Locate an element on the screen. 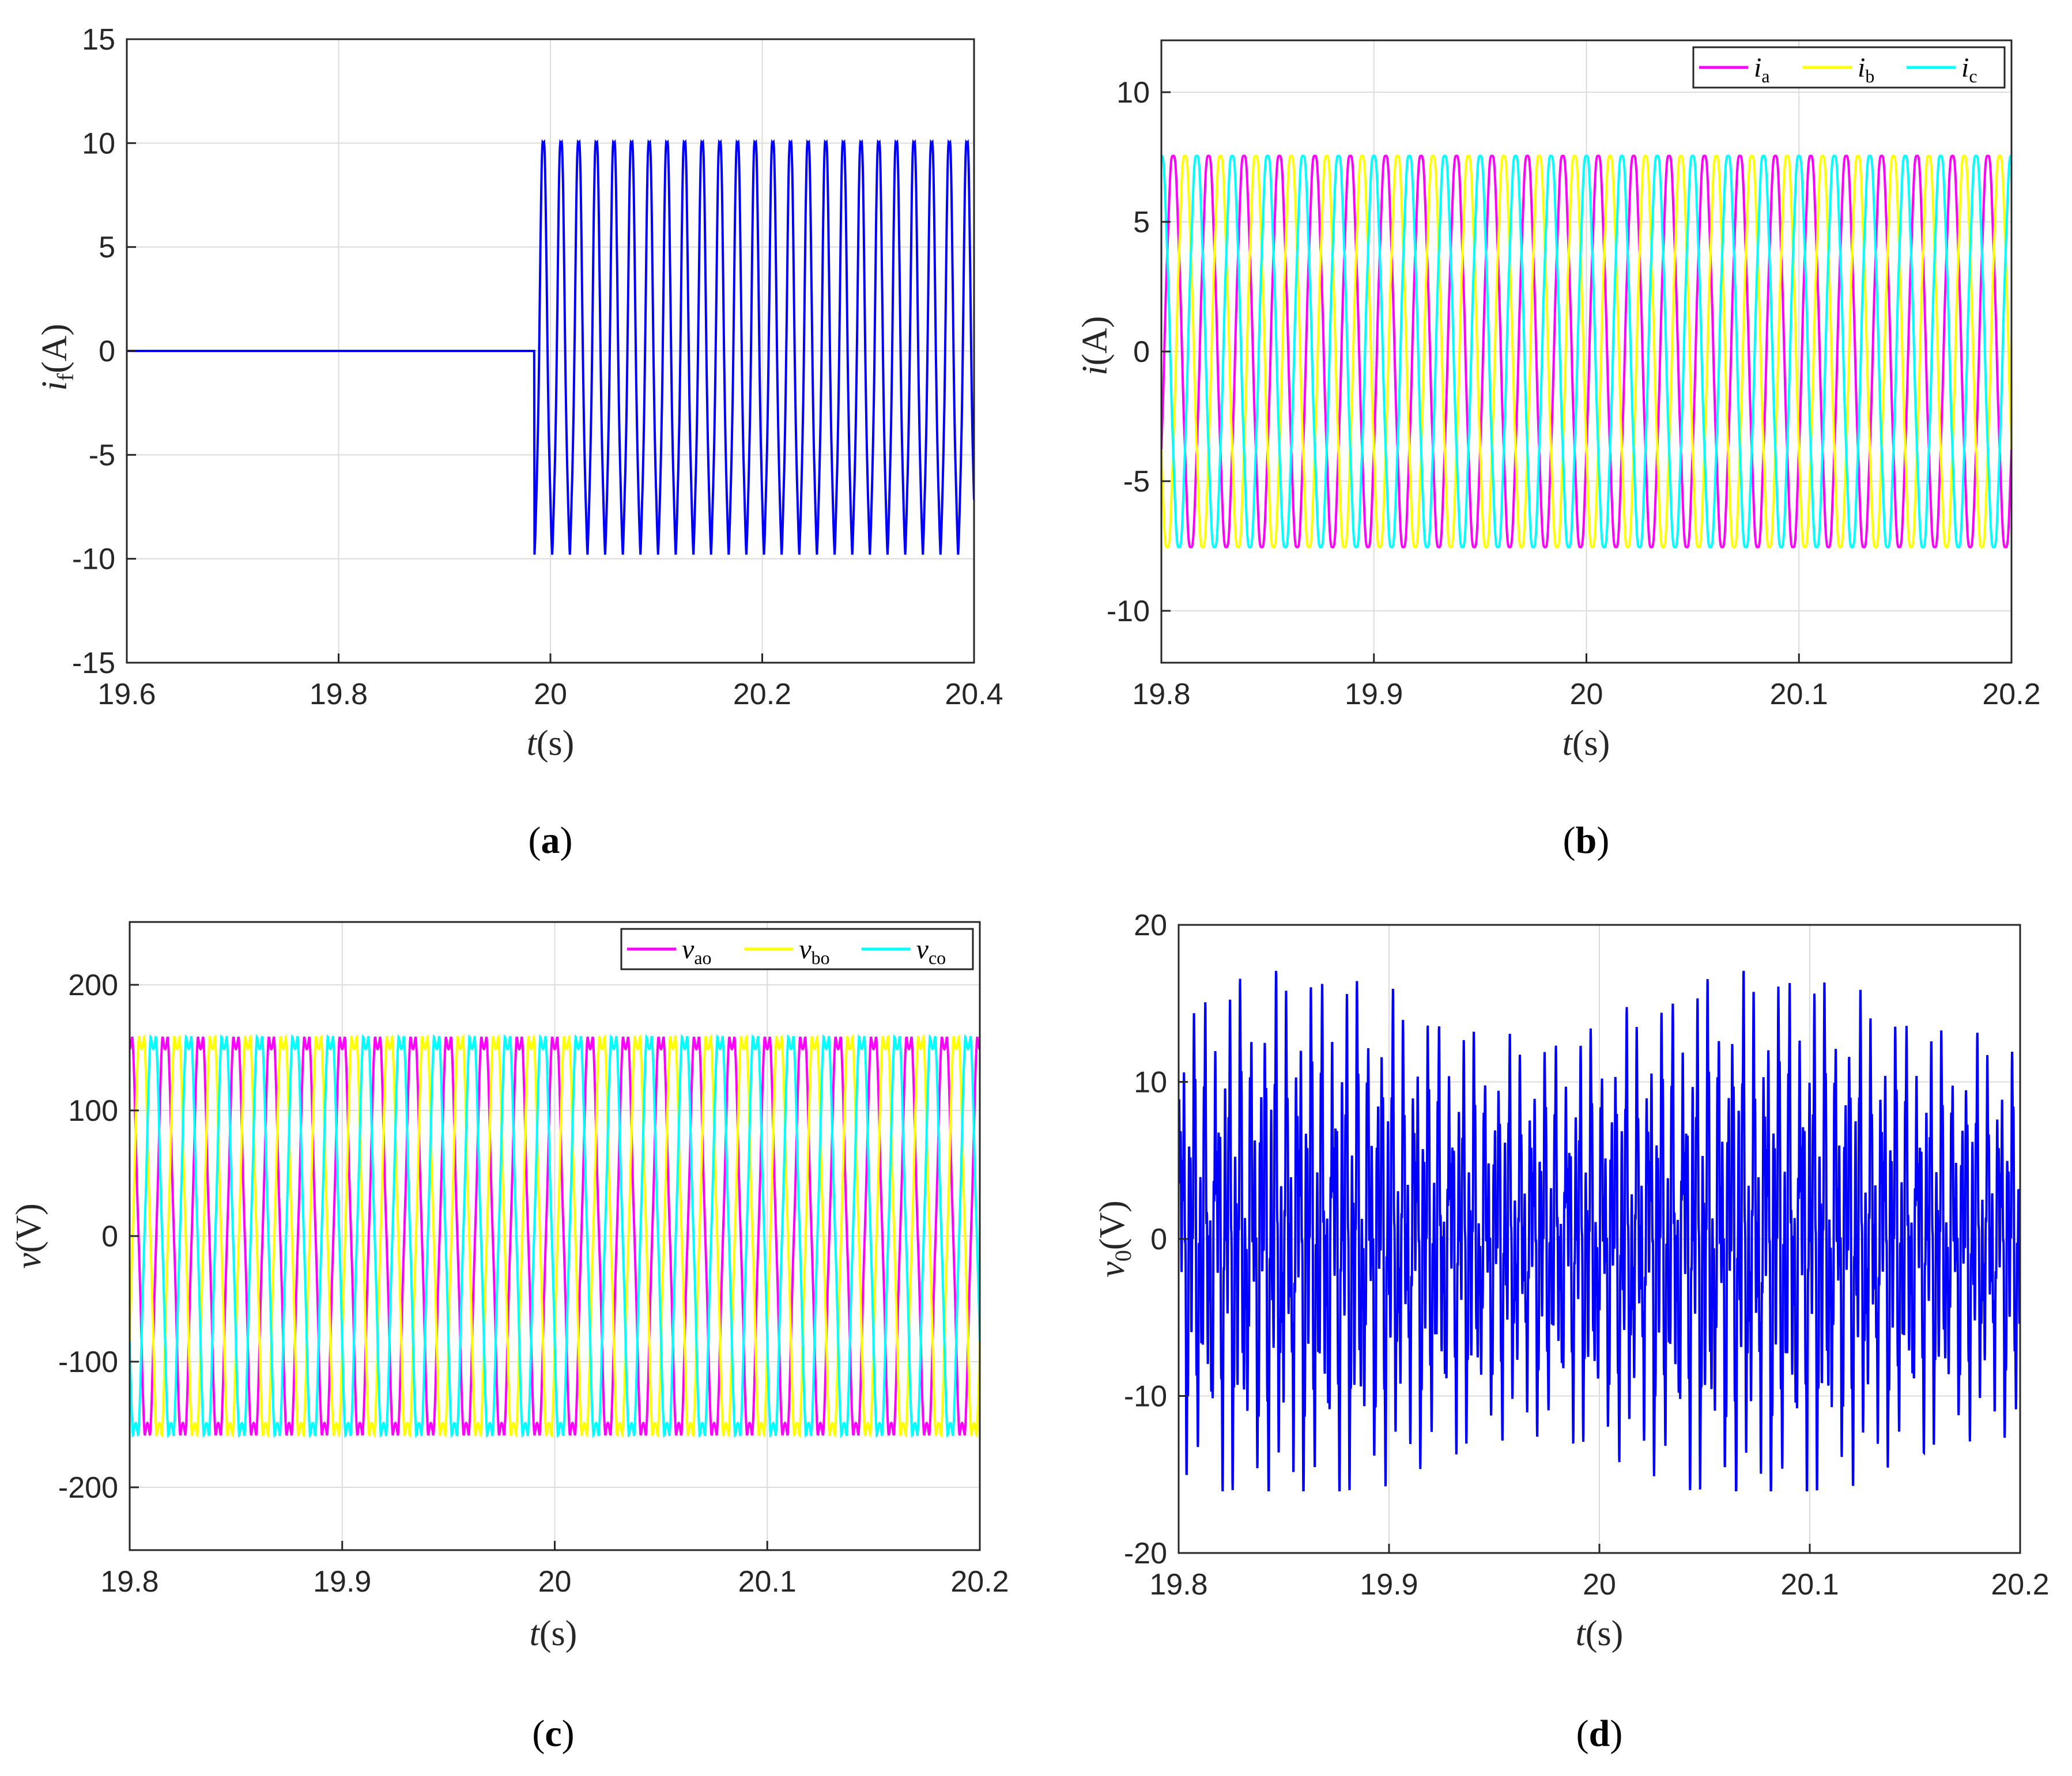 This screenshot has width=2072, height=1776. panel-c-ytick-label: 200 is located at coordinates (93, 985).